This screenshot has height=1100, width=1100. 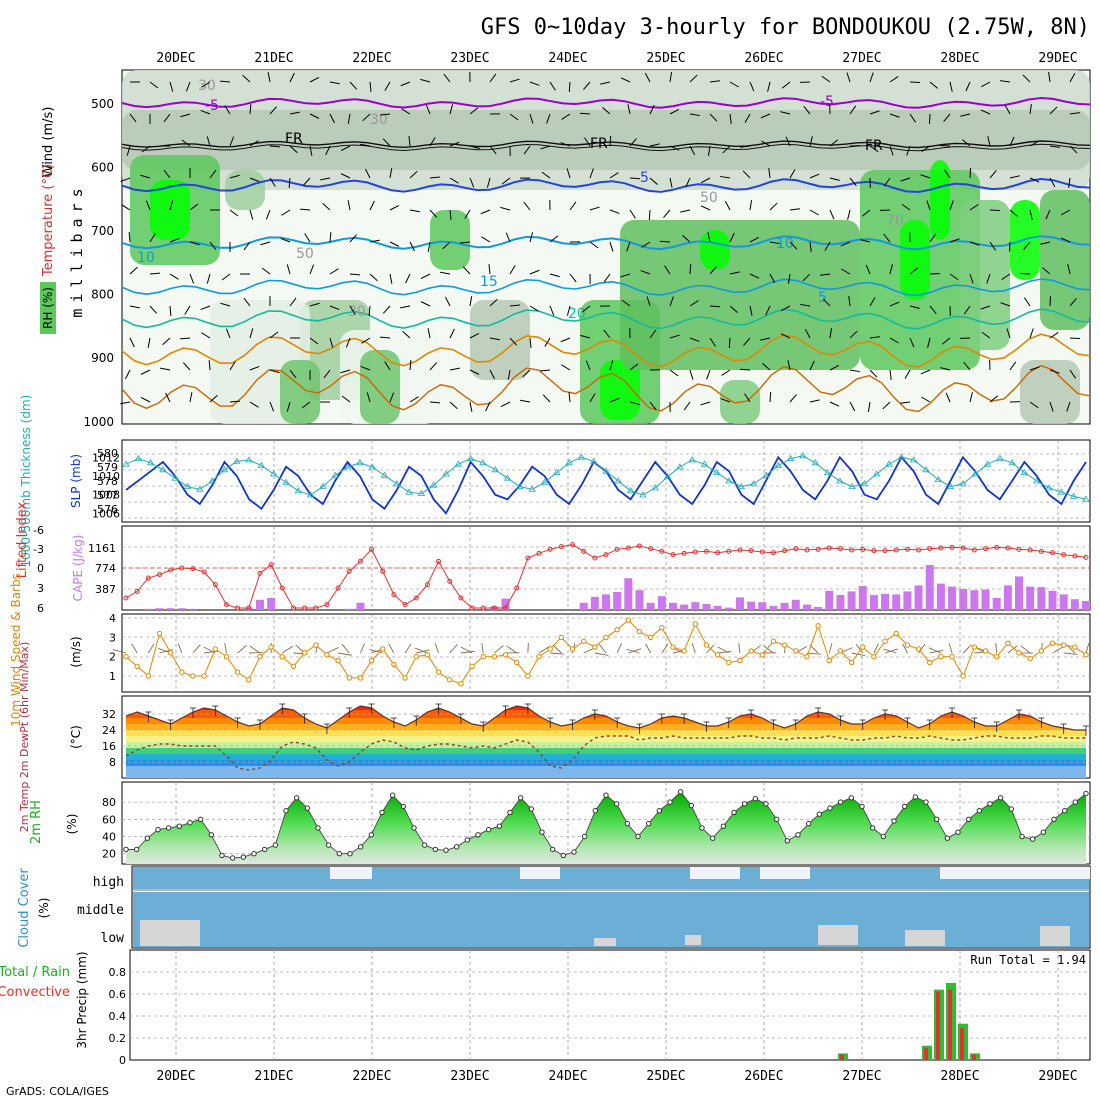 I want to click on contour-label: 30, so click(x=207, y=86).